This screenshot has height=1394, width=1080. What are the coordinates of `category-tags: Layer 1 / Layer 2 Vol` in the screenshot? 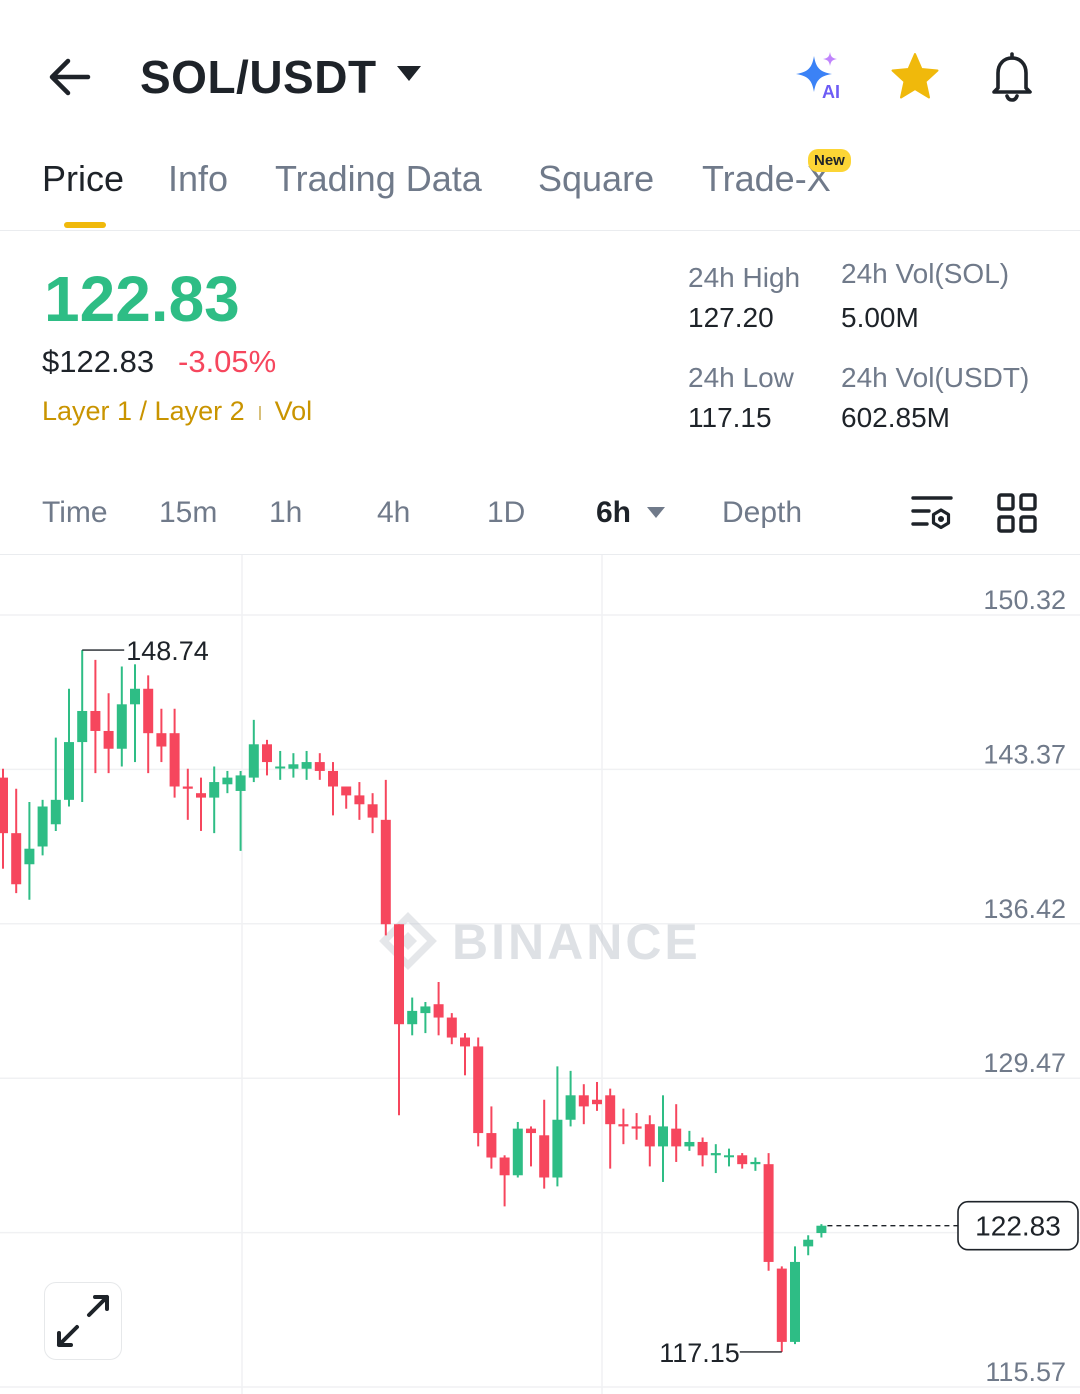 It's located at (177, 411).